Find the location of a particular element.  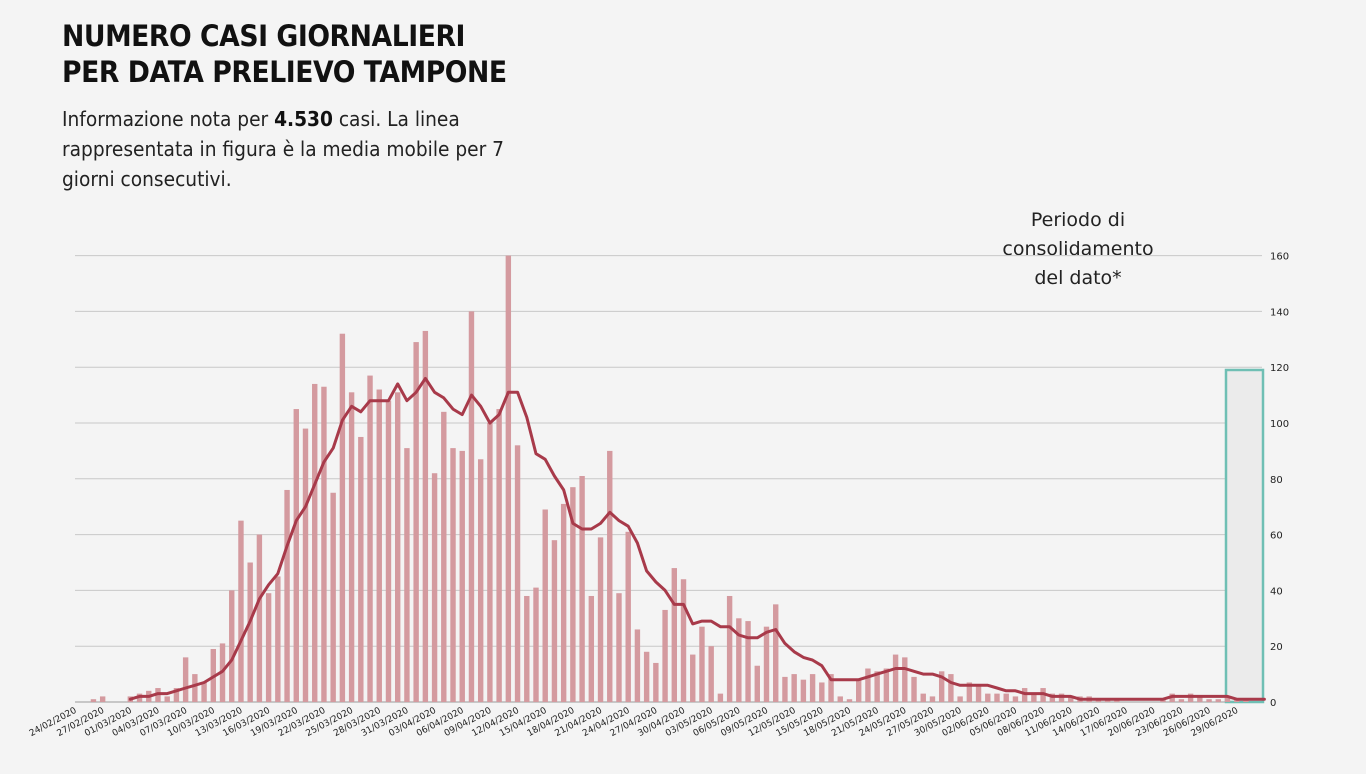

y-axis: 0 20 40 60 80 100 120 140 160 is located at coordinates (1279, 480).